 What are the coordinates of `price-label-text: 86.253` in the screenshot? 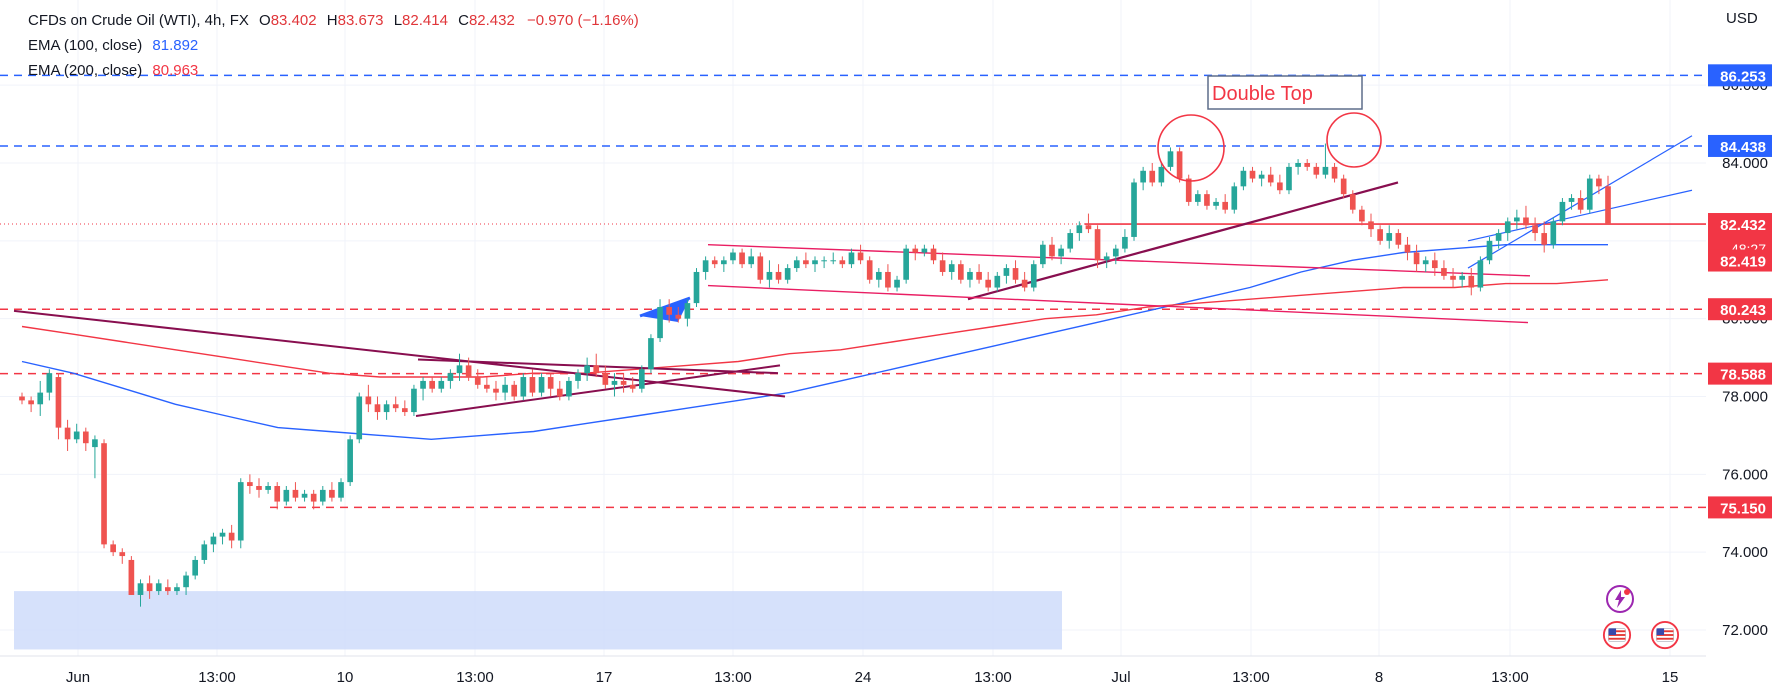 It's located at (1743, 76).